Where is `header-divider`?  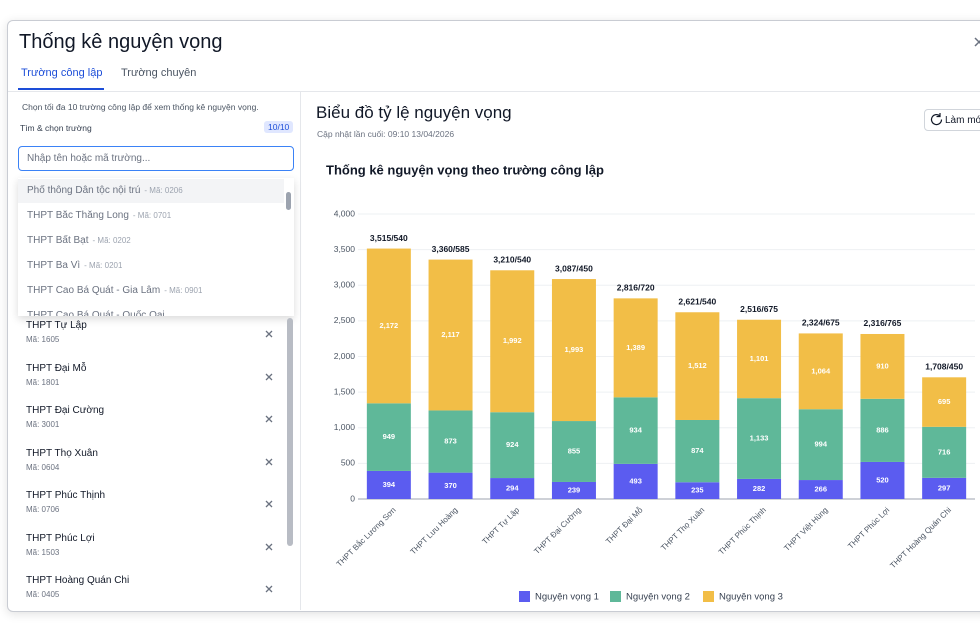
header-divider is located at coordinates (494, 91).